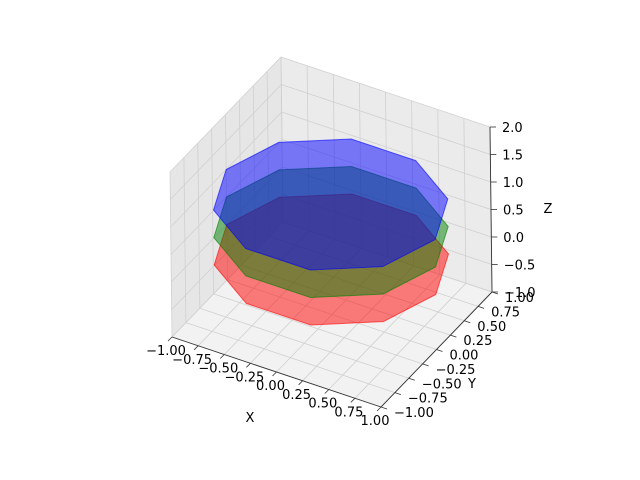  Describe the element at coordinates (513, 211) in the screenshot. I see `z-tick-label: 0.5` at that location.